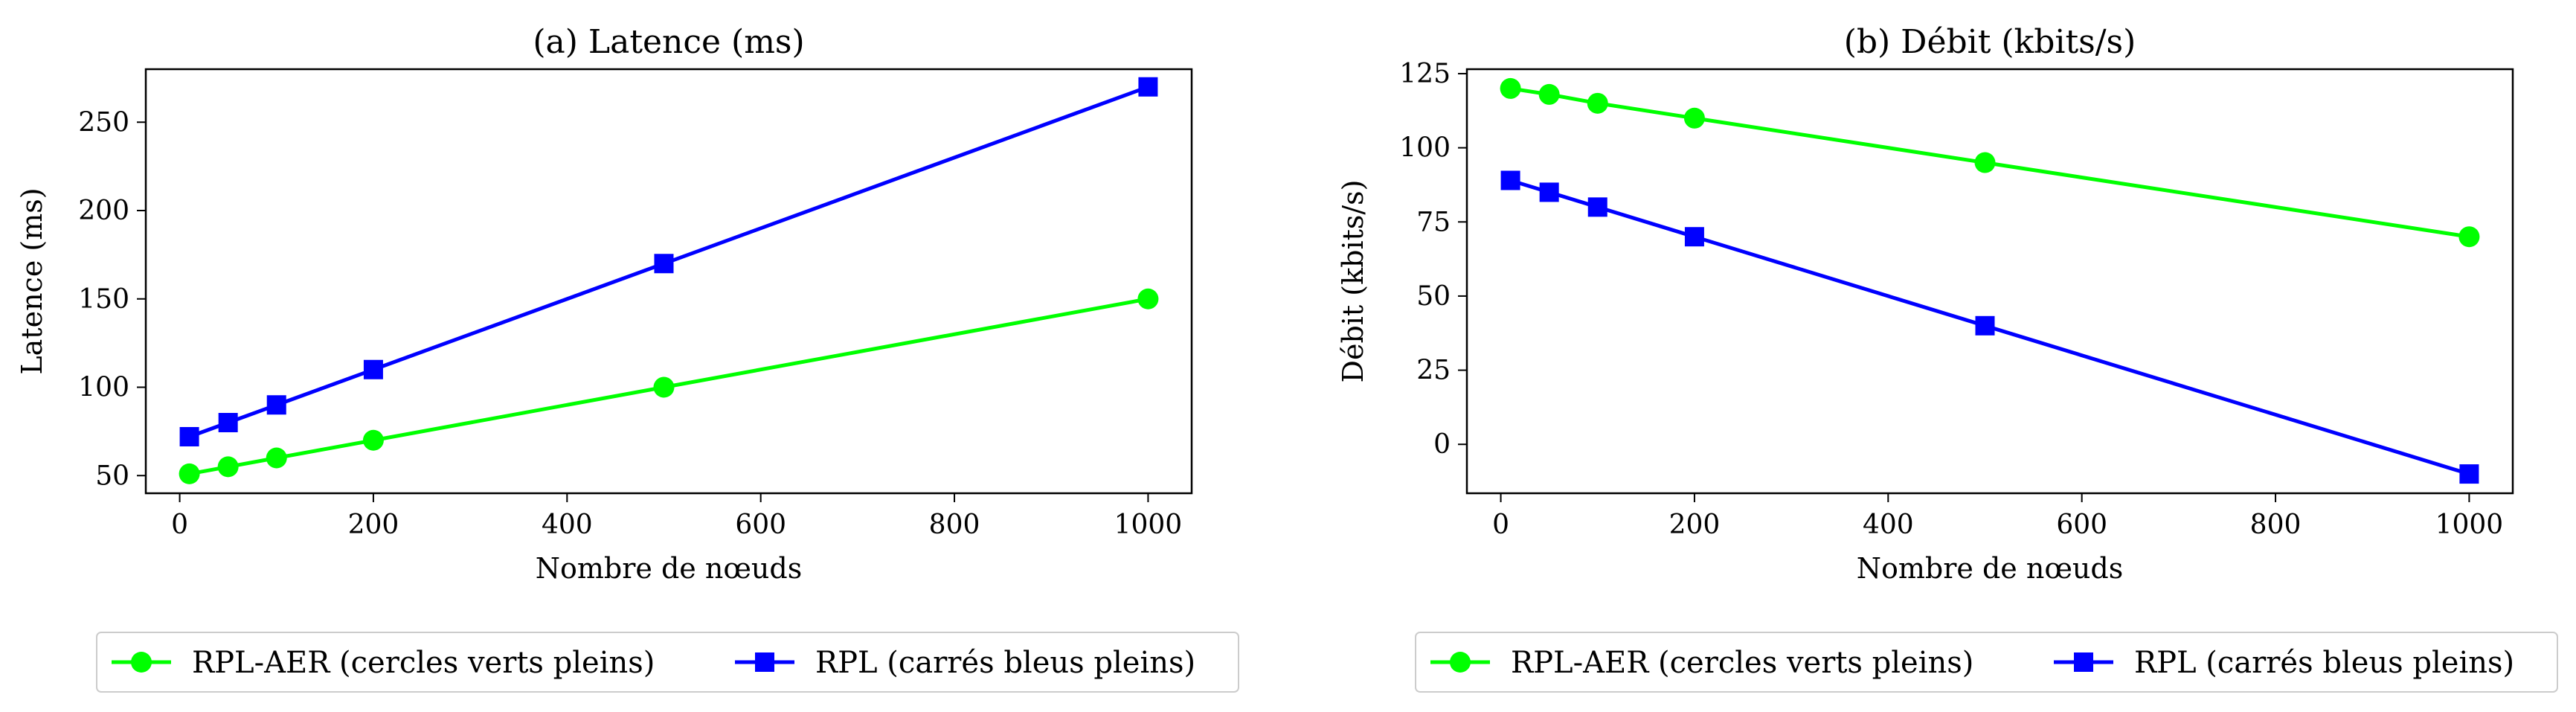 The height and width of the screenshot is (712, 2576). What do you see at coordinates (32, 280) in the screenshot?
I see `y-axis-label: Latence (ms)` at bounding box center [32, 280].